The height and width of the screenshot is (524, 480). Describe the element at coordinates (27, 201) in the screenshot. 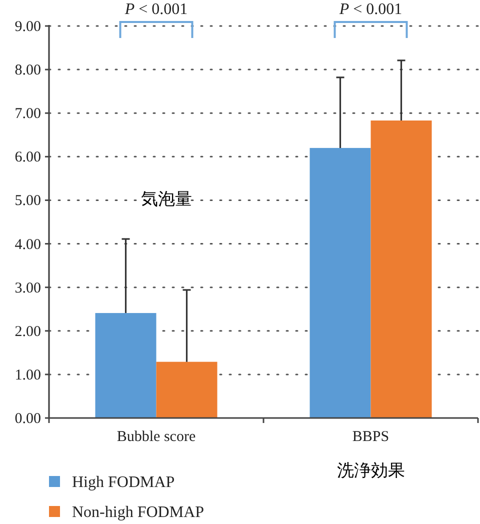

I see `y-tick-label: 5.00` at that location.